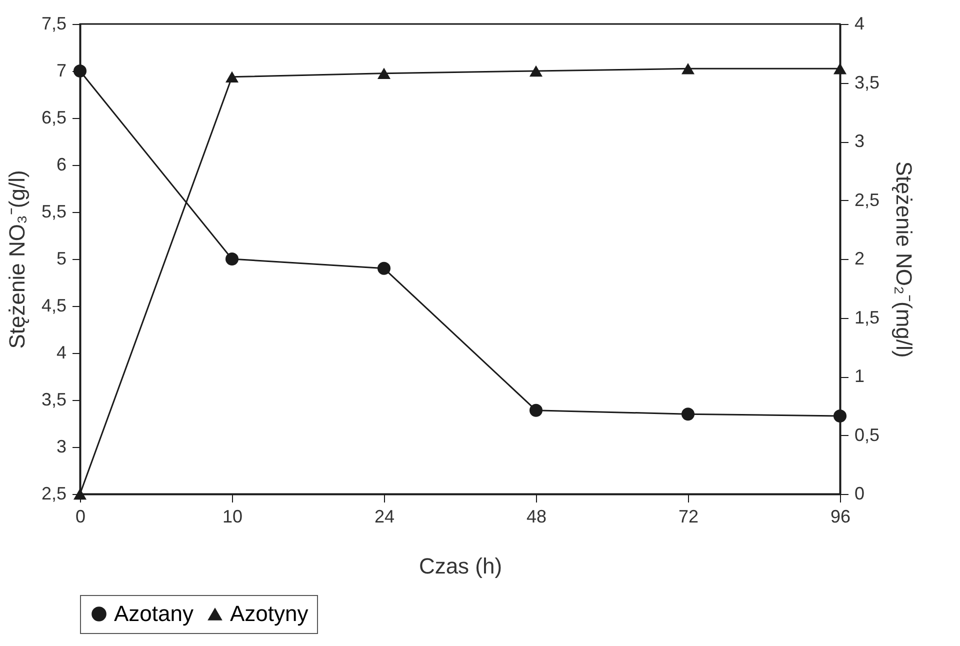 The image size is (960, 646). What do you see at coordinates (536, 516) in the screenshot?
I see `x-tick-label: 48` at bounding box center [536, 516].